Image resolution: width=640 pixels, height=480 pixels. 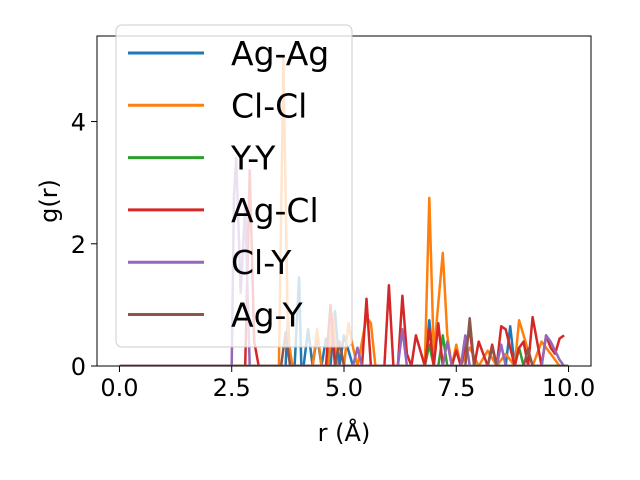 I want to click on y-axis: 0 2 4, so click(x=84, y=245).